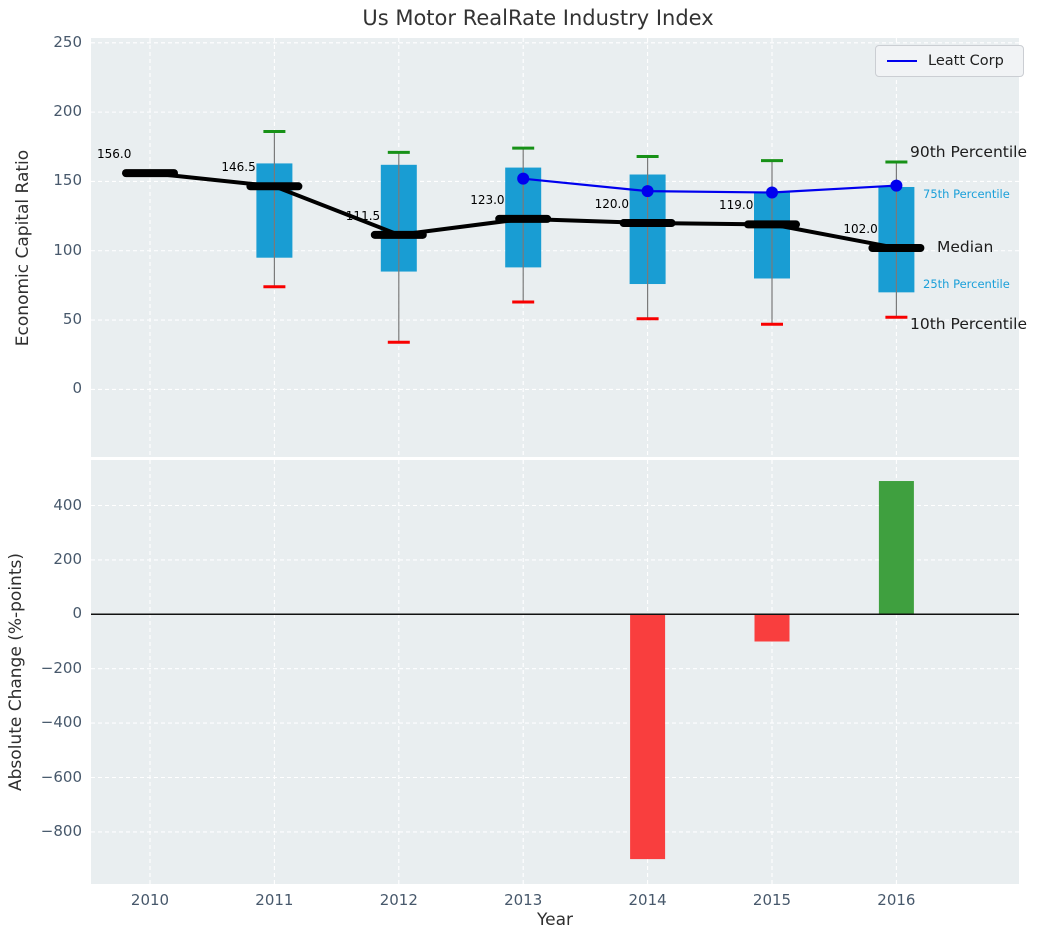 Image resolution: width=1044 pixels, height=942 pixels. Describe the element at coordinates (77, 388) in the screenshot. I see `ytick-top-0: 0` at that location.